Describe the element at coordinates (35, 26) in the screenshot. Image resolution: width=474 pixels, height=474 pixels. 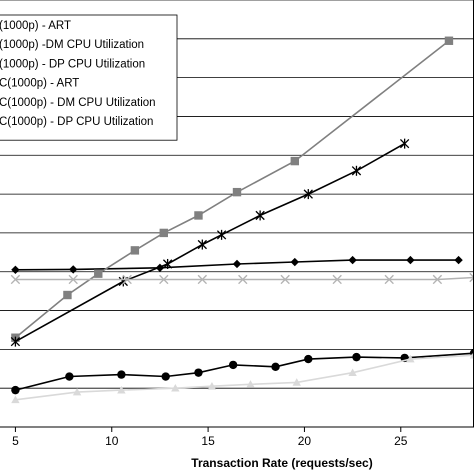
I see `legend-entry-0: (1000p) - ART` at that location.